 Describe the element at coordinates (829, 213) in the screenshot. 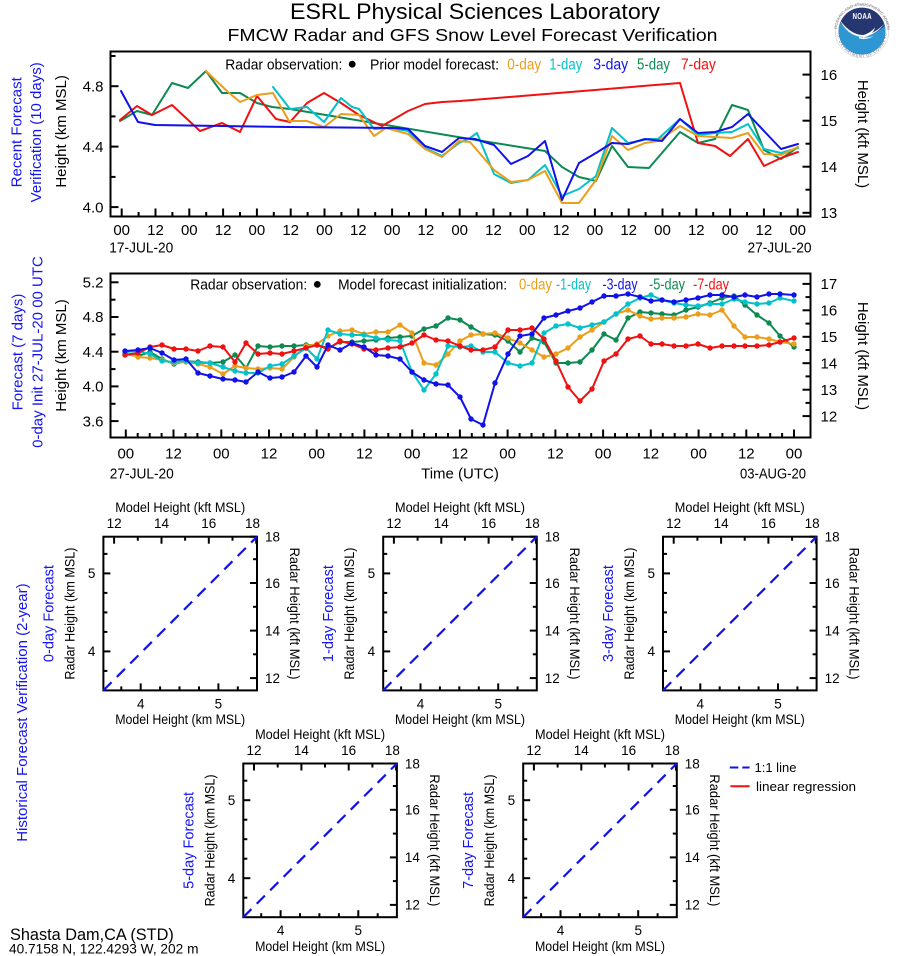

I see `svg-text: 13` at that location.